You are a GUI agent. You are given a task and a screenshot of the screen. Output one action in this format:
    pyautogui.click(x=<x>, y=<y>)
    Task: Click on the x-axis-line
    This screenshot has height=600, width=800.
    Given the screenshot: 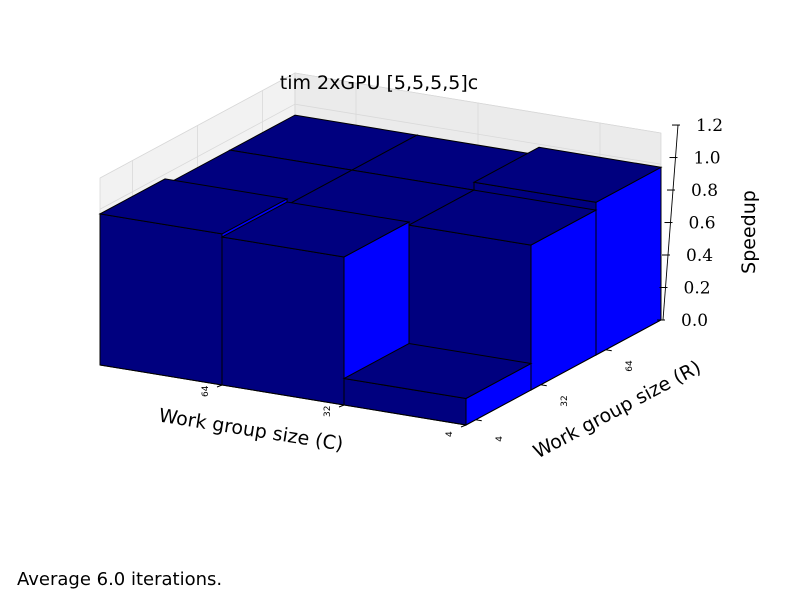 What is the action you would take?
    pyautogui.click(x=283, y=395)
    